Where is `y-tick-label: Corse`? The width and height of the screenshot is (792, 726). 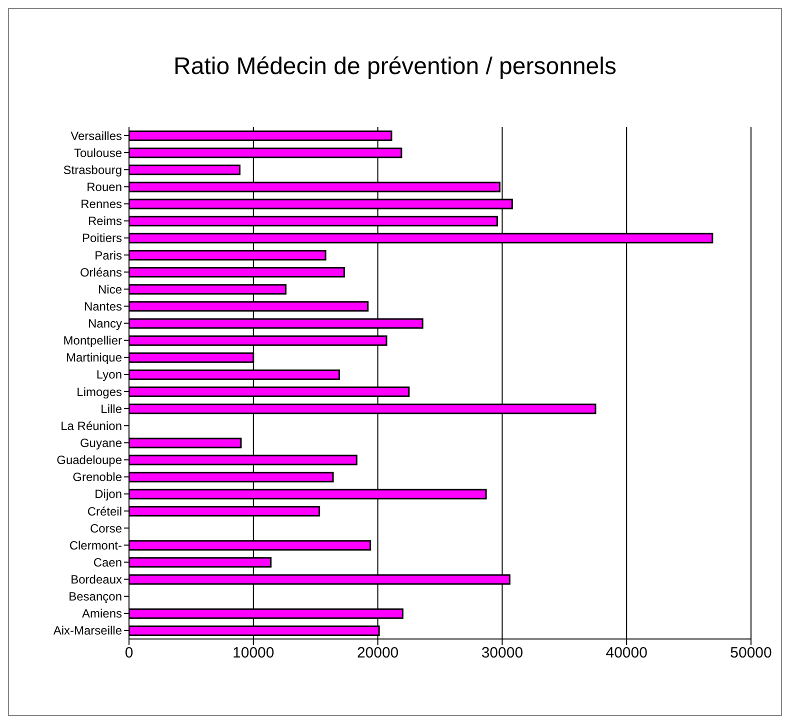
y-tick-label: Corse is located at coordinates (106, 528).